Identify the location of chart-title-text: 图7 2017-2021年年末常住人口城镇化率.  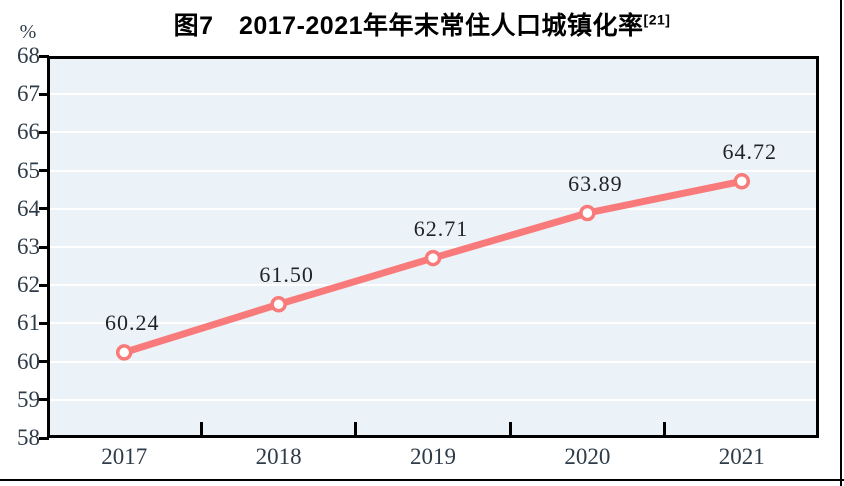
(408, 26).